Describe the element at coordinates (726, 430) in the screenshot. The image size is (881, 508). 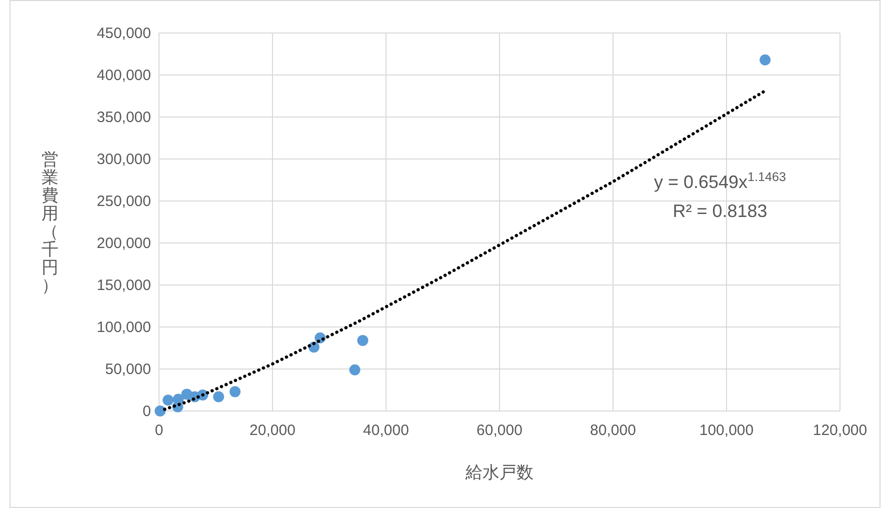
I see `x-tick-label: 100,000` at that location.